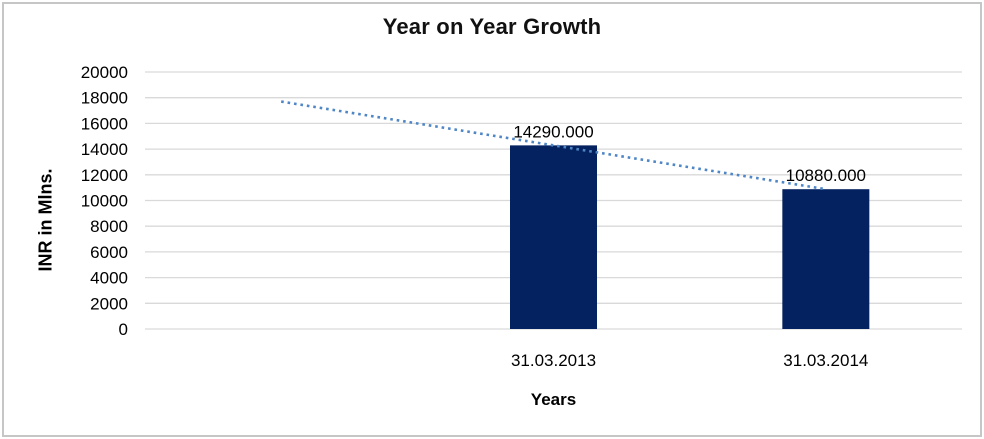  I want to click on trendline, so click(553, 145).